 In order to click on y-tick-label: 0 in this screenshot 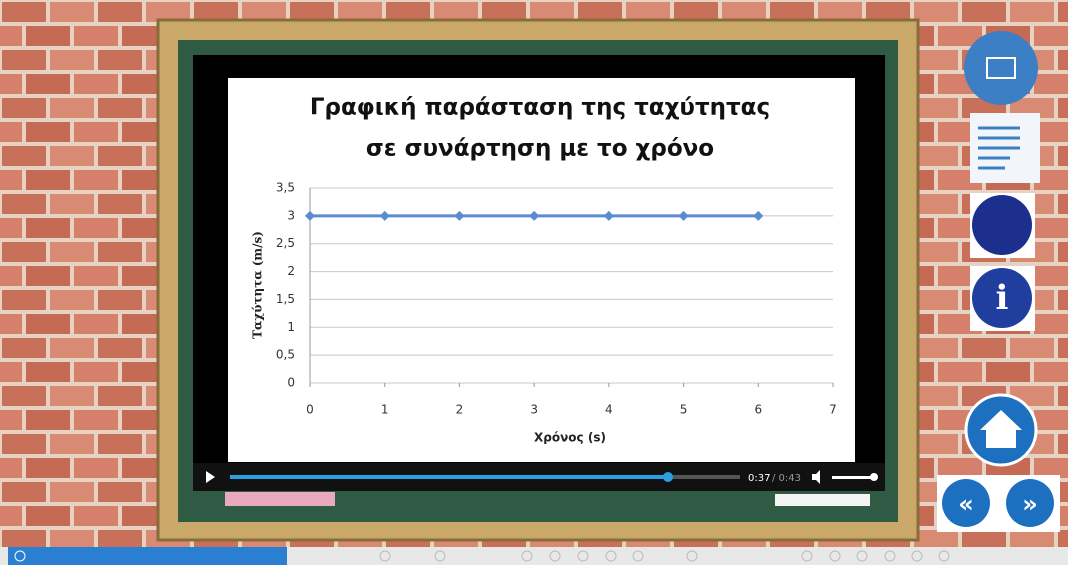, I will do `click(291, 383)`.